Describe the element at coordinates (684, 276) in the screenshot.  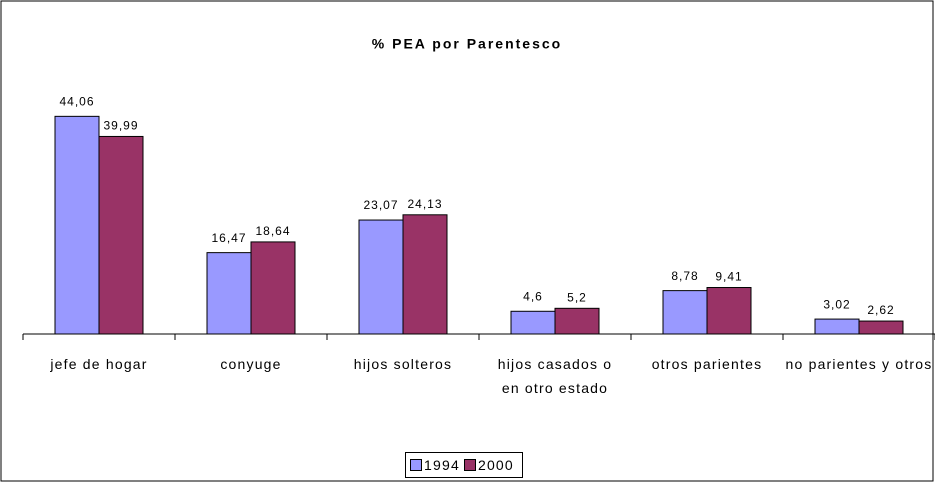
I see `value-label: 8,78` at that location.